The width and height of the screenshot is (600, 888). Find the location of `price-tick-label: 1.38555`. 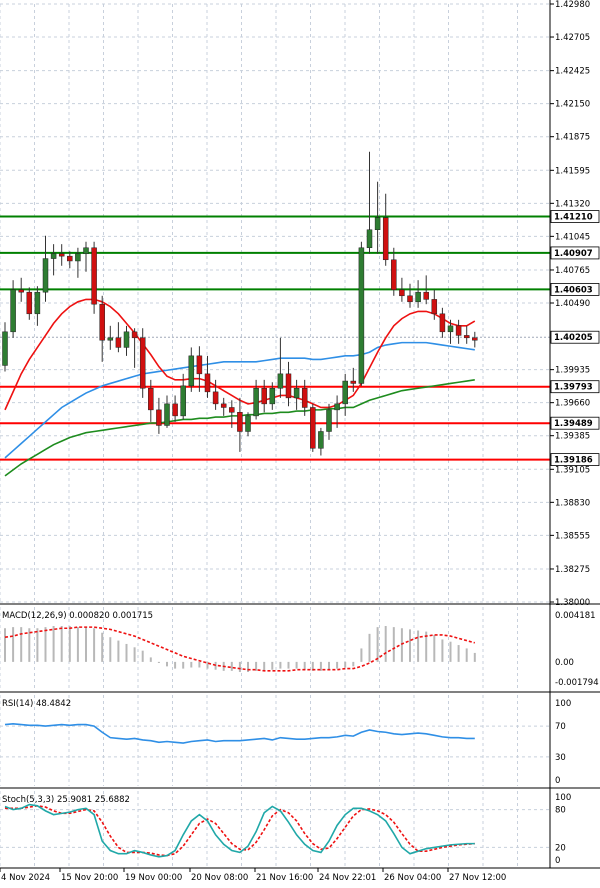

price-tick-label: 1.38555 is located at coordinates (572, 536).